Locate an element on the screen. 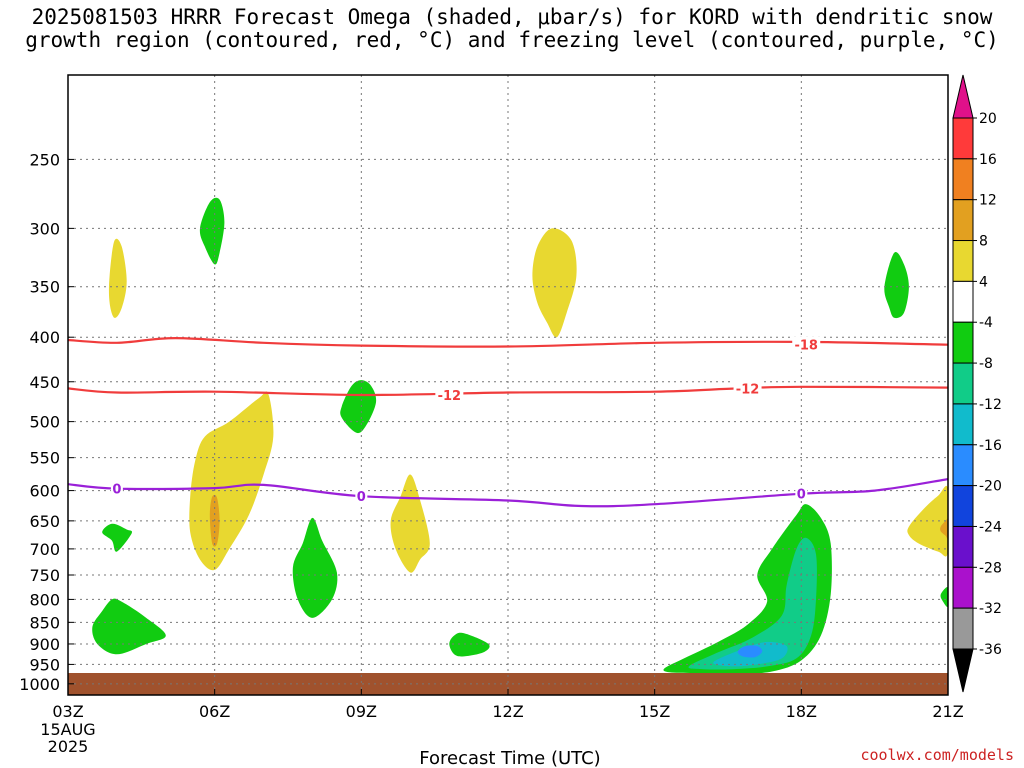  shade-rising_11z is located at coordinates (469, 644).